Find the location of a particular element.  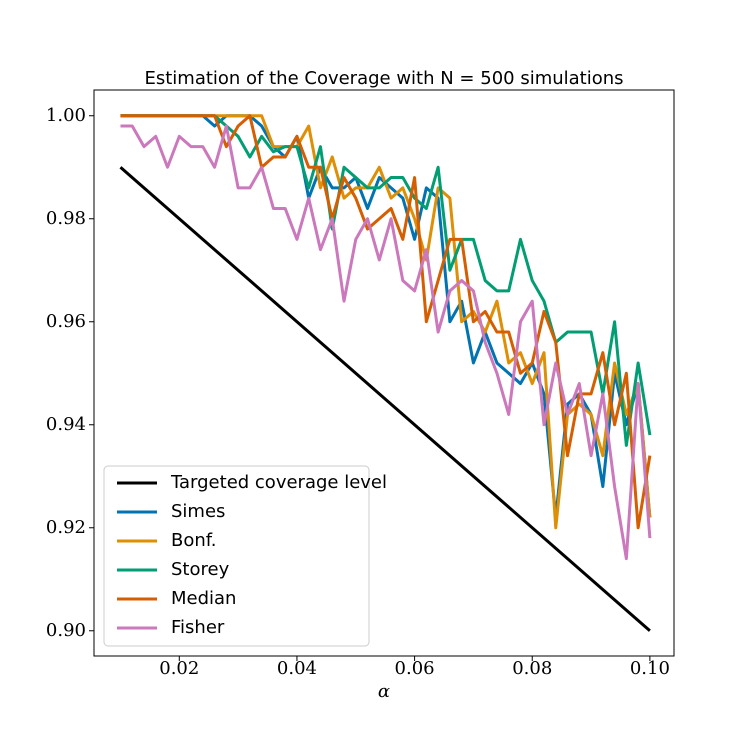

x-tick-label: 0.04 is located at coordinates (297, 668).